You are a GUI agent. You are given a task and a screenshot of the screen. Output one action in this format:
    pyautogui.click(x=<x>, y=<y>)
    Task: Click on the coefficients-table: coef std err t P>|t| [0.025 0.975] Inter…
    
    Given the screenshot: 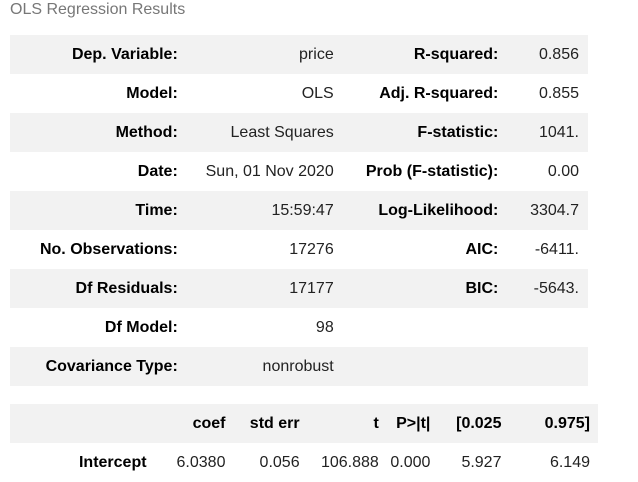 What is the action you would take?
    pyautogui.click(x=304, y=443)
    